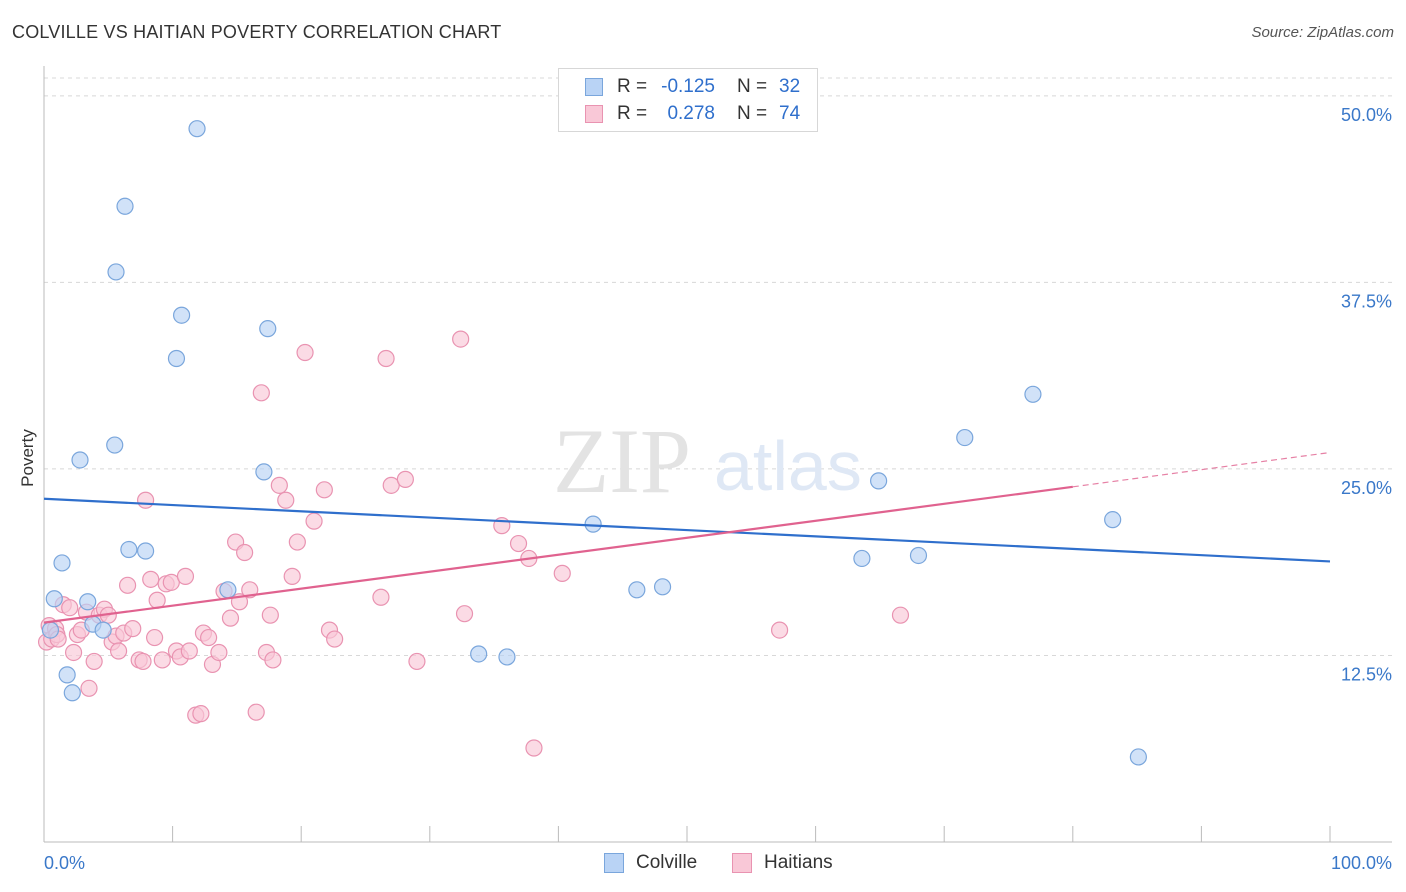 This screenshot has width=1406, height=892. I want to click on watermark-layer: ZIP atlas, so click(707, 461).